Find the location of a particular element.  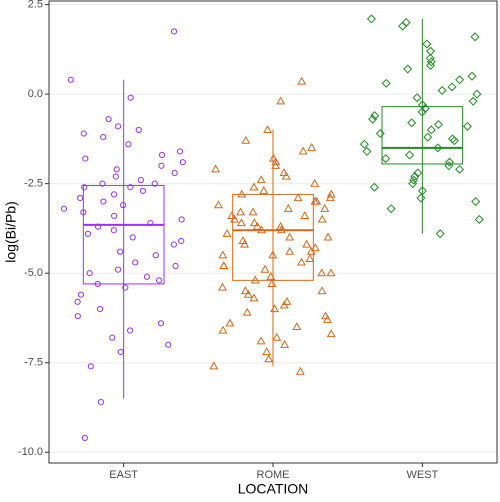

x-tick-label: ROME is located at coordinates (273, 475).